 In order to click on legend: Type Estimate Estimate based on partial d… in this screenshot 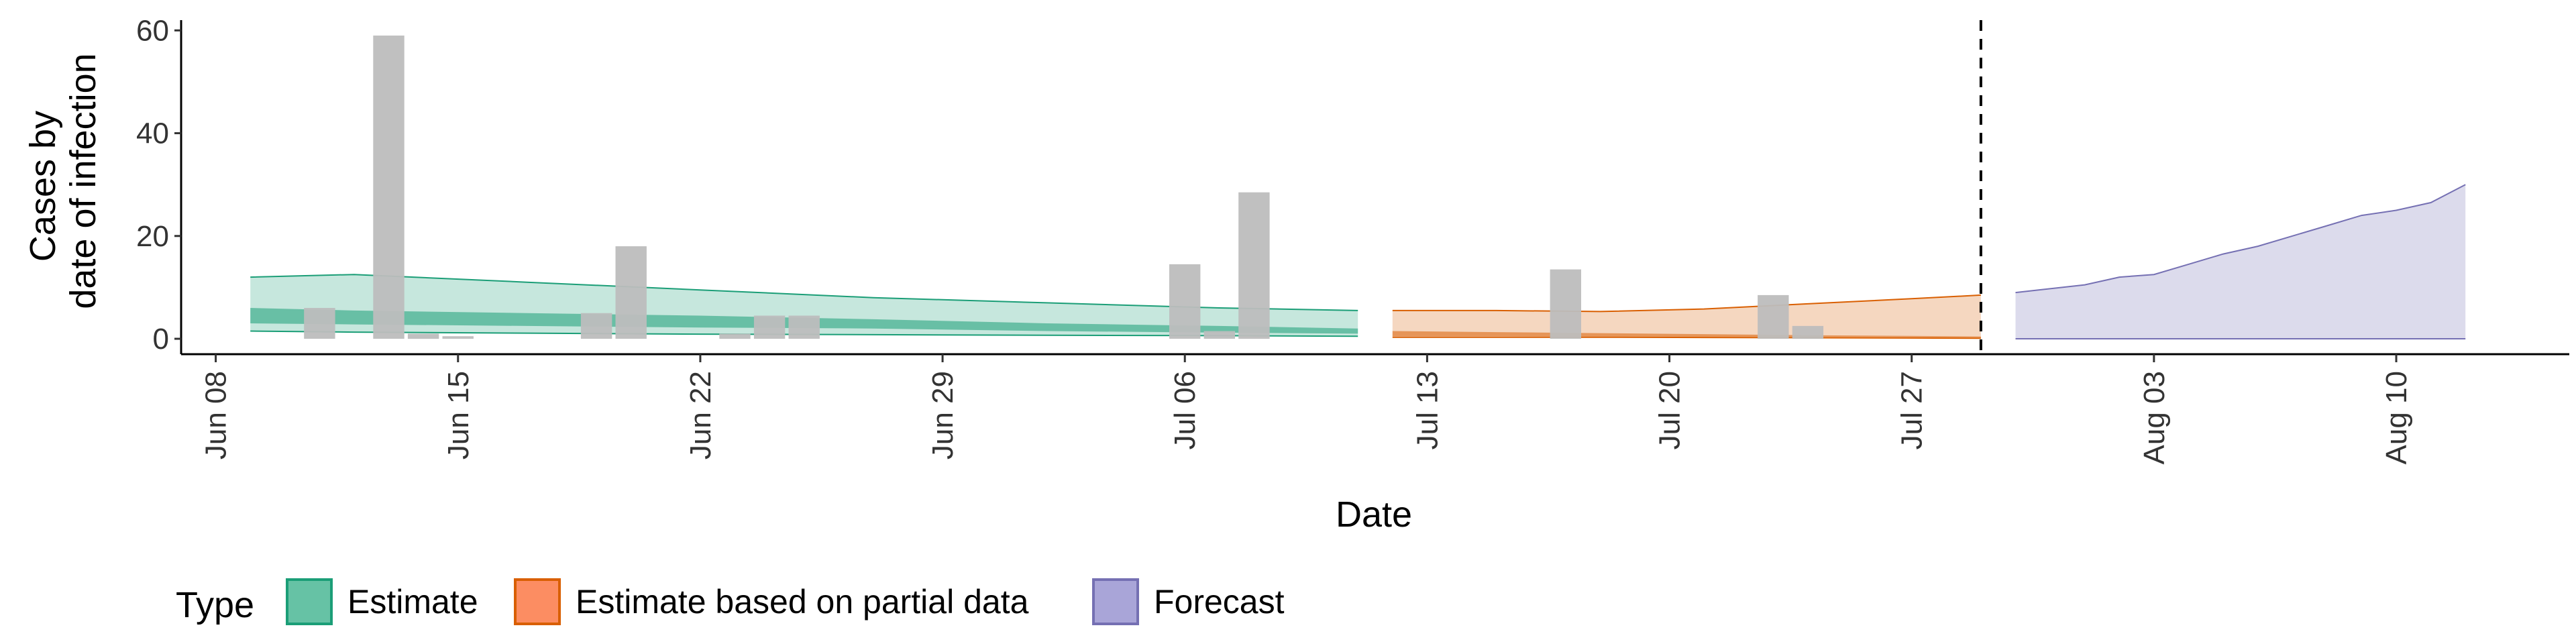, I will do `click(730, 601)`.